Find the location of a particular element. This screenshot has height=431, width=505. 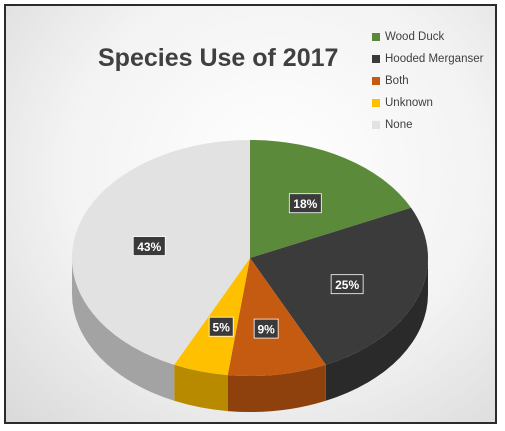

data-label-text: 43% is located at coordinates (149, 247).